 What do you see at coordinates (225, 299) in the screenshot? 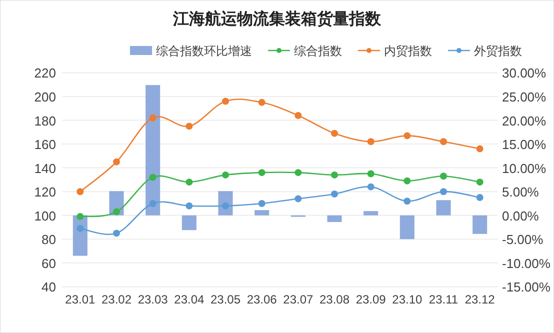
I see `xtick: 23.05` at bounding box center [225, 299].